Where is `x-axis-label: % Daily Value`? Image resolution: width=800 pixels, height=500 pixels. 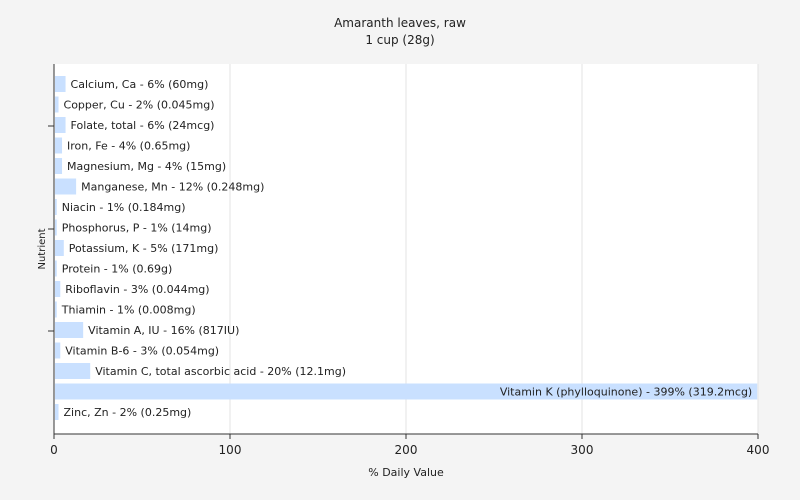 x-axis-label: % Daily Value is located at coordinates (406, 472).